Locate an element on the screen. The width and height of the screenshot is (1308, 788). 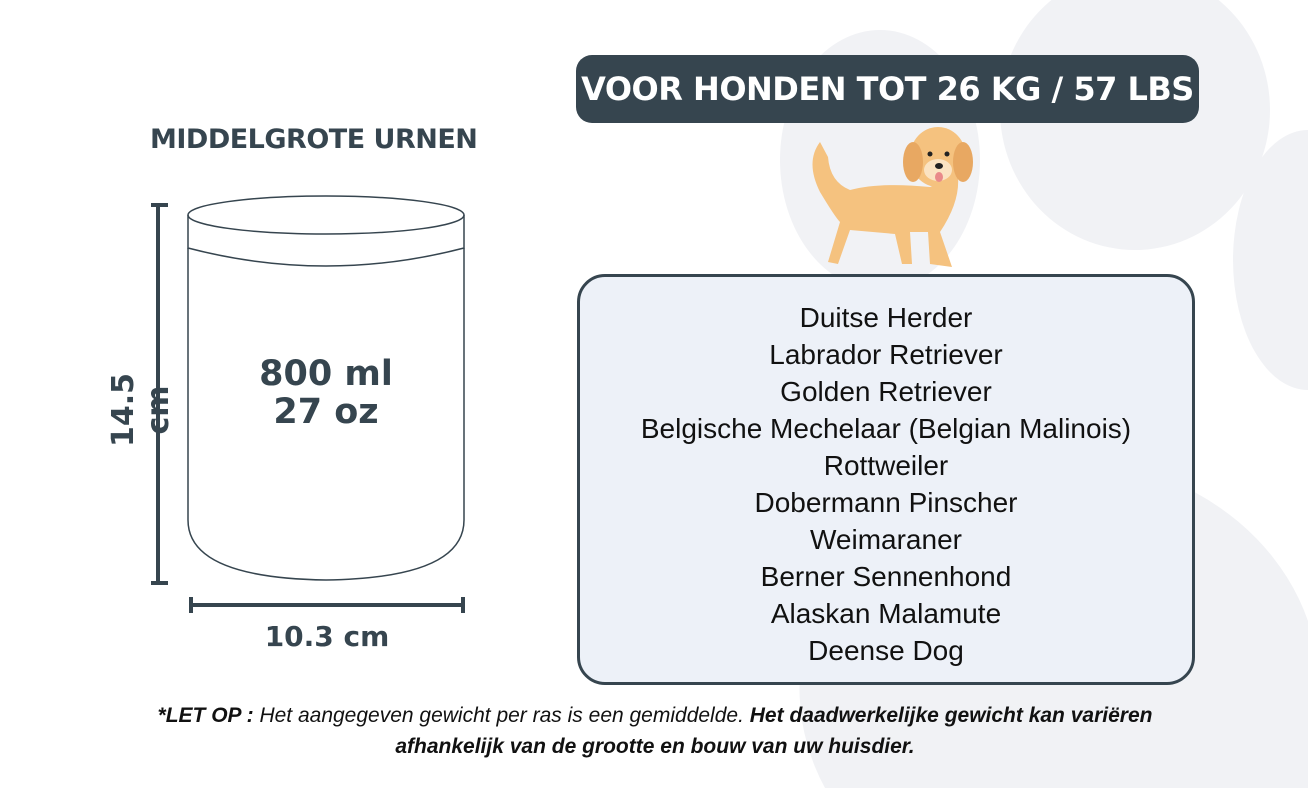
breed-item: Duitse Herder is located at coordinates (886, 317).